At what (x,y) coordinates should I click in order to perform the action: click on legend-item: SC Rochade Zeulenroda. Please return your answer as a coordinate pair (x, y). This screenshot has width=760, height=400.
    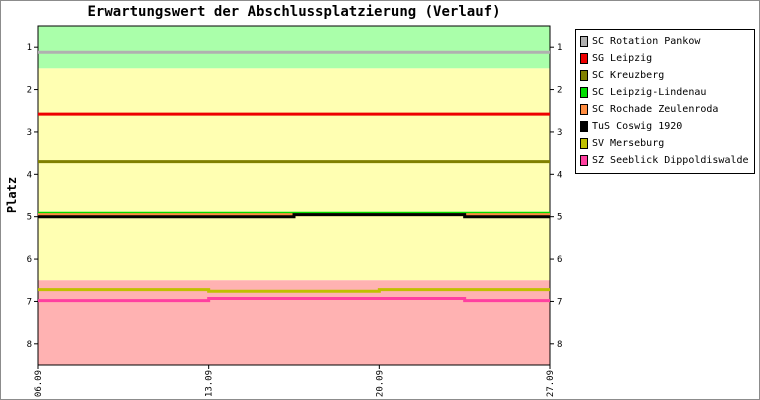
    Looking at the image, I should click on (666, 109).